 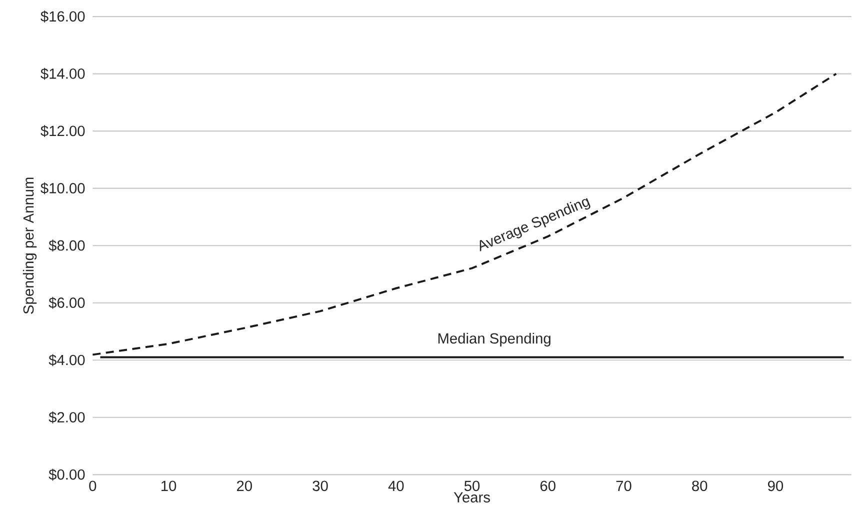 What do you see at coordinates (472, 486) in the screenshot?
I see `x-tick-label: 50` at bounding box center [472, 486].